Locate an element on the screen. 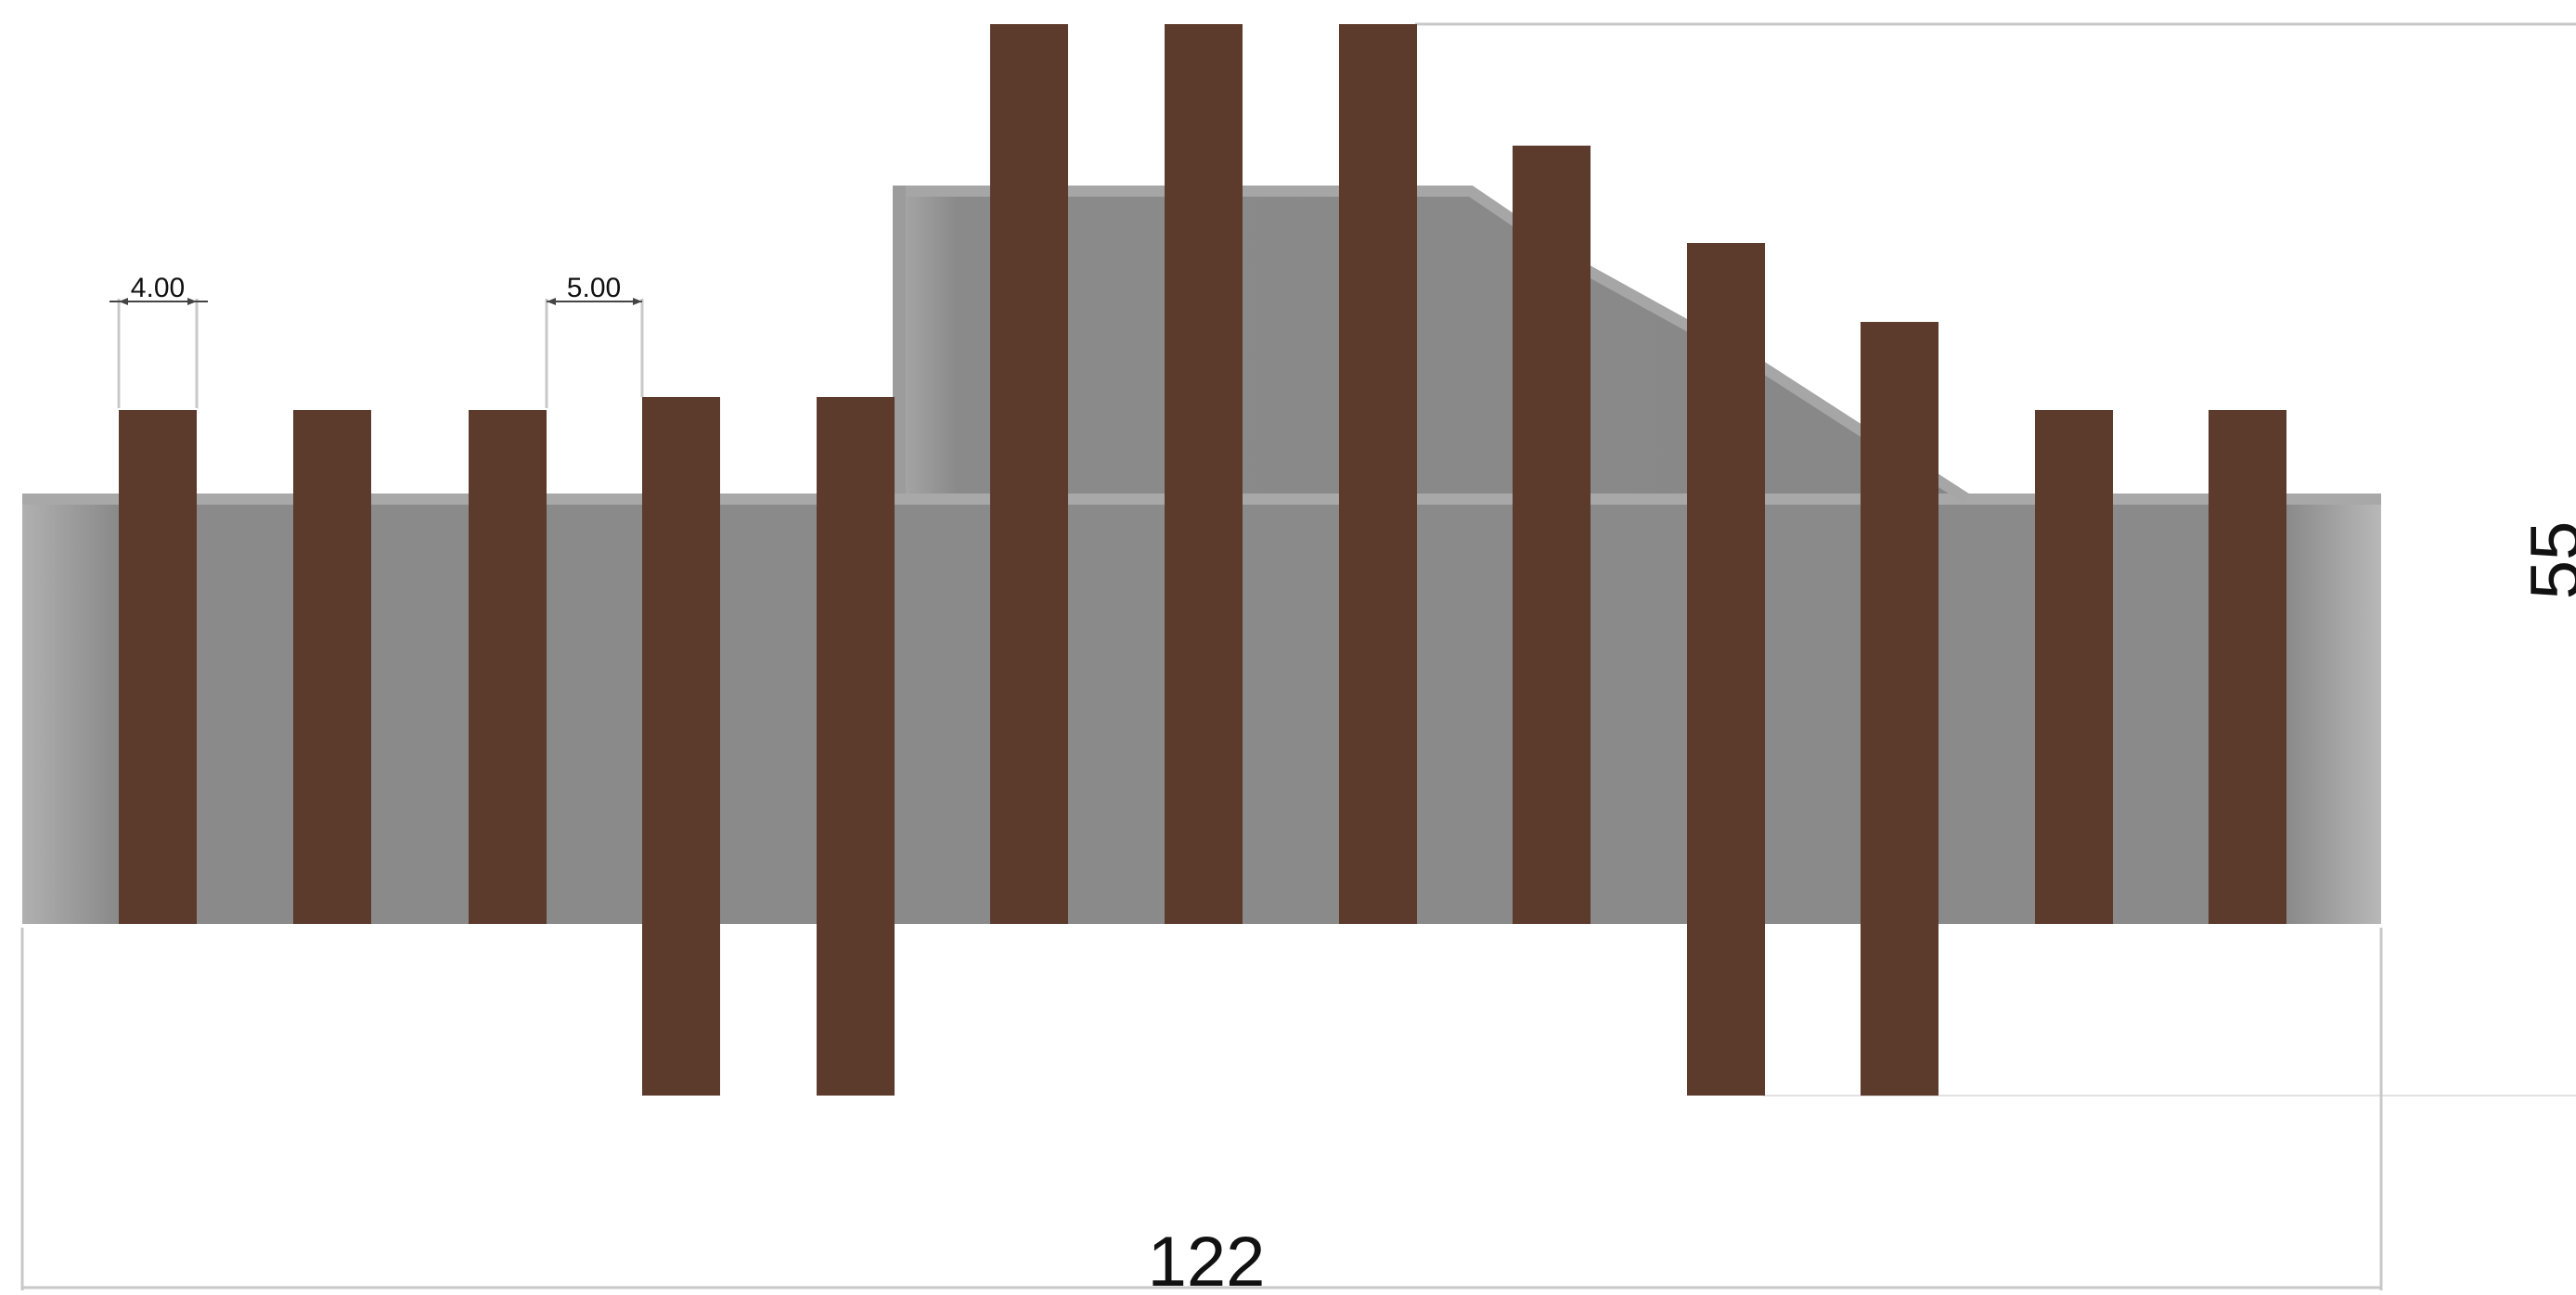  bar-gap-label: 5.00 is located at coordinates (594, 288).